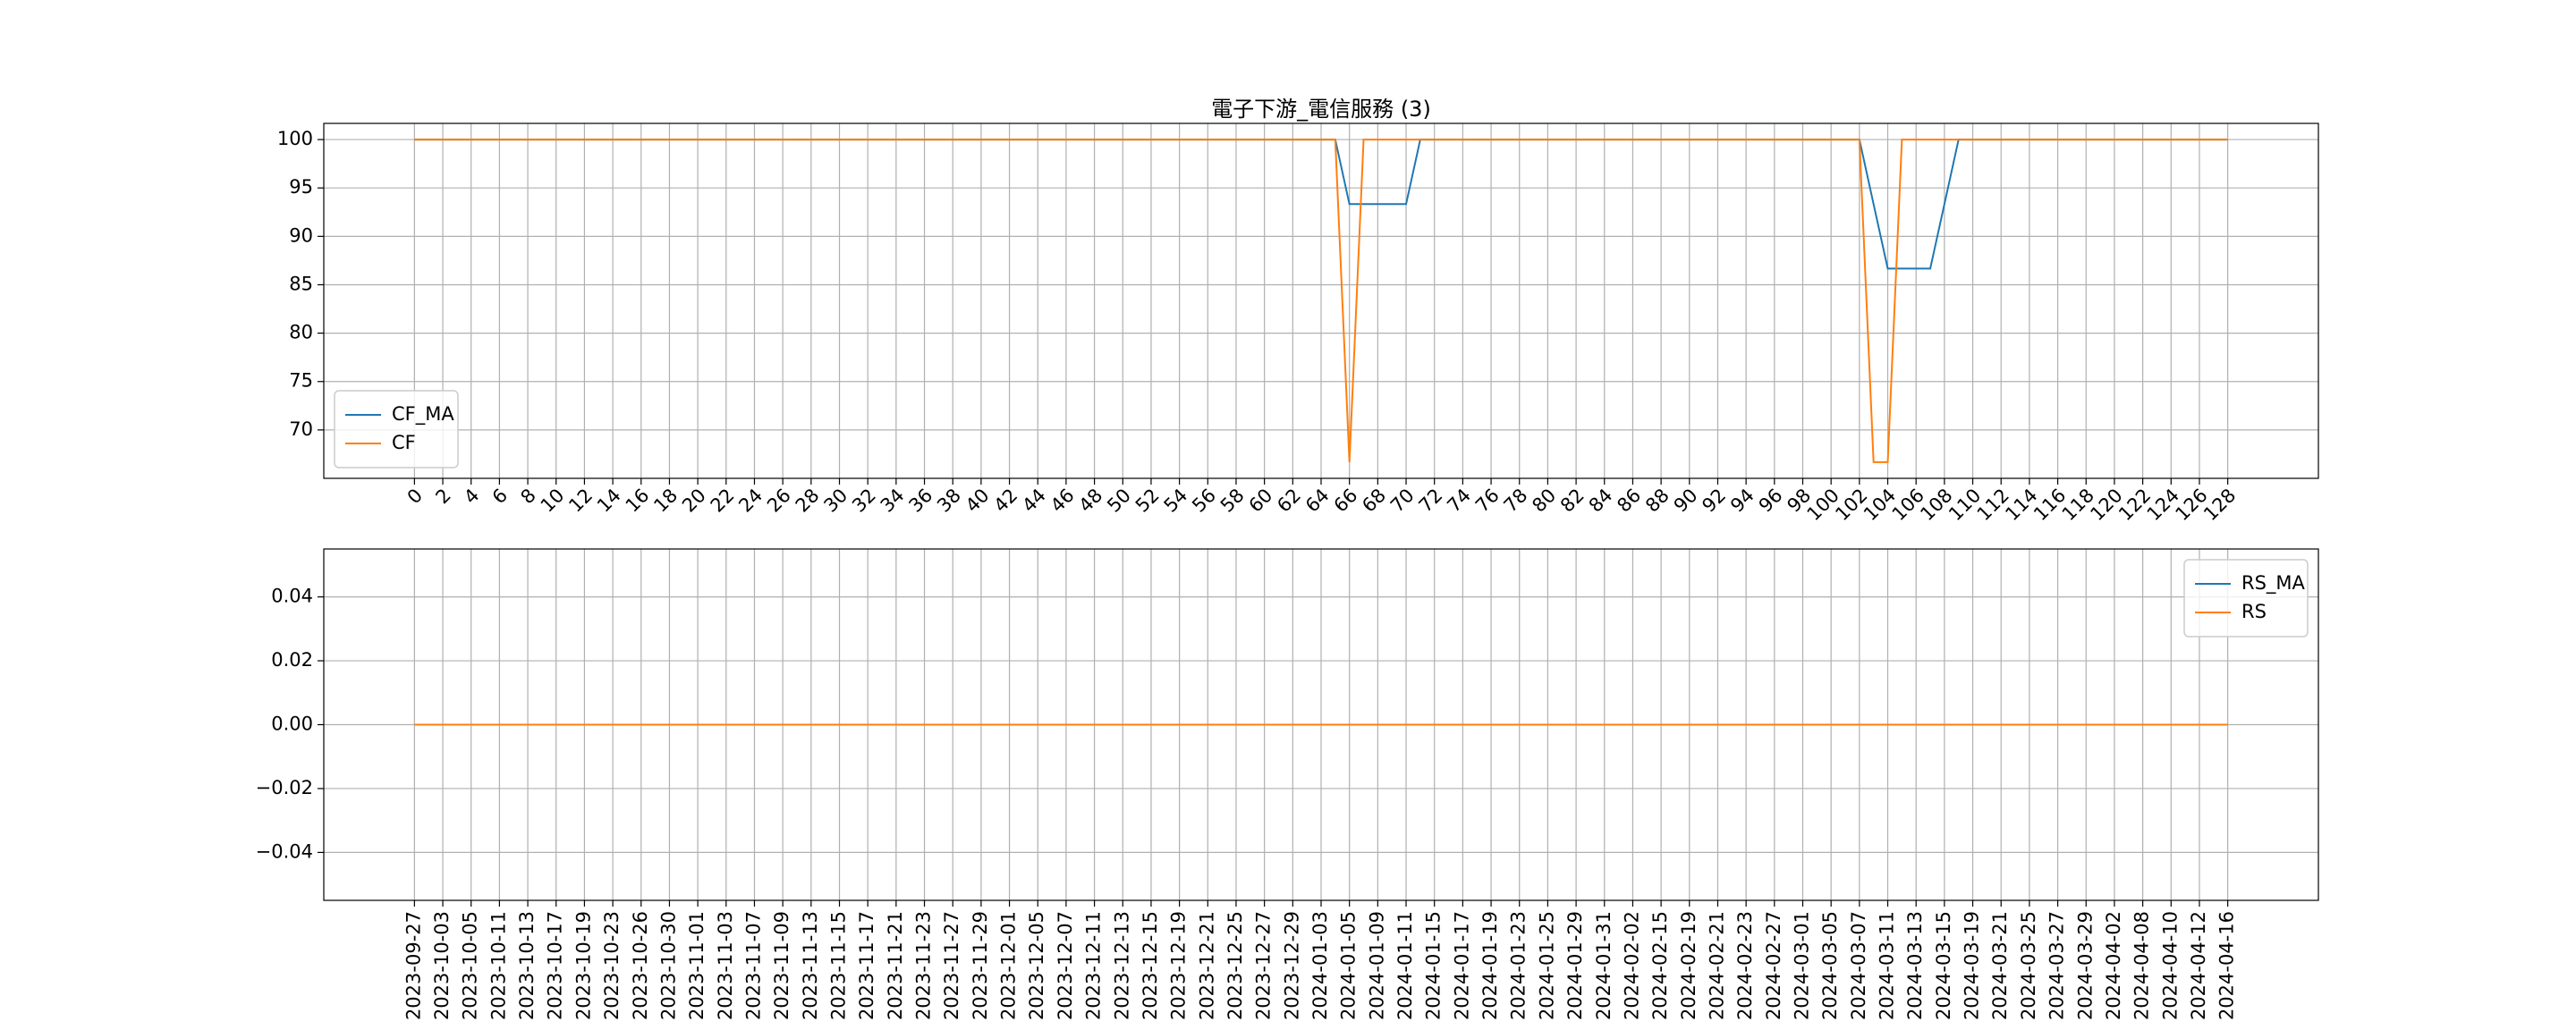  I want to click on y-tick-label: −0.04, so click(284, 851).